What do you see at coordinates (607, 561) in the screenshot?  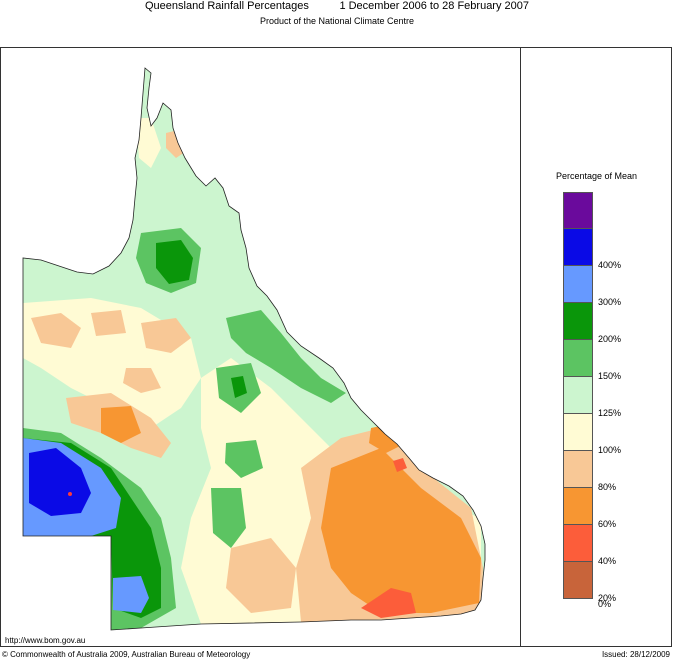 I see `legend-tick-label: 40%` at bounding box center [607, 561].